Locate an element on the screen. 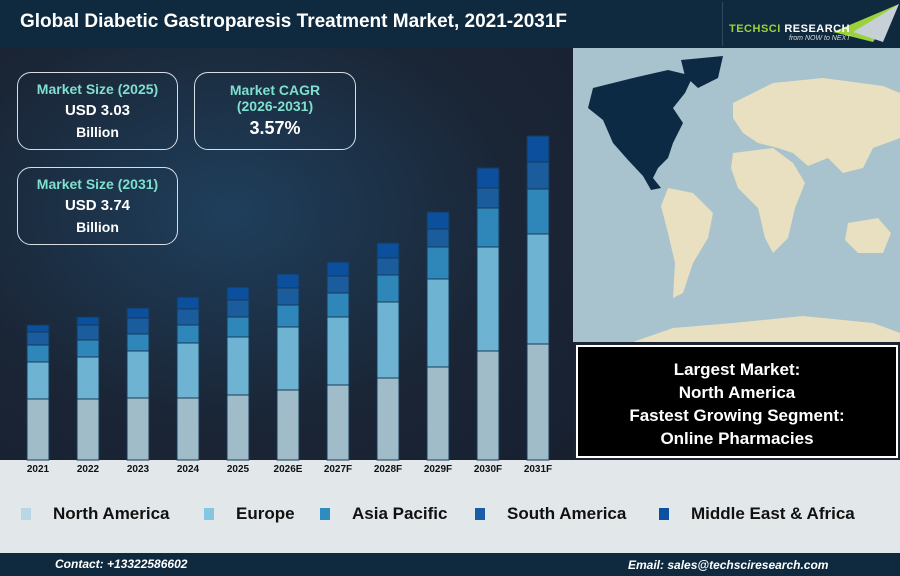 The image size is (900, 576). map-australia is located at coordinates (868, 235).